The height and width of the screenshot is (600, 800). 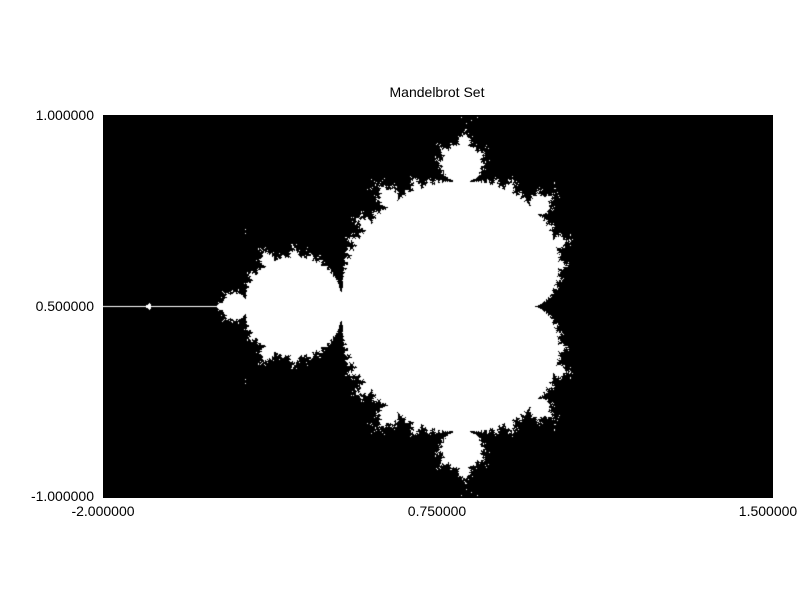 I want to click on x-tick-label-left: -2.000000, so click(x=102, y=511).